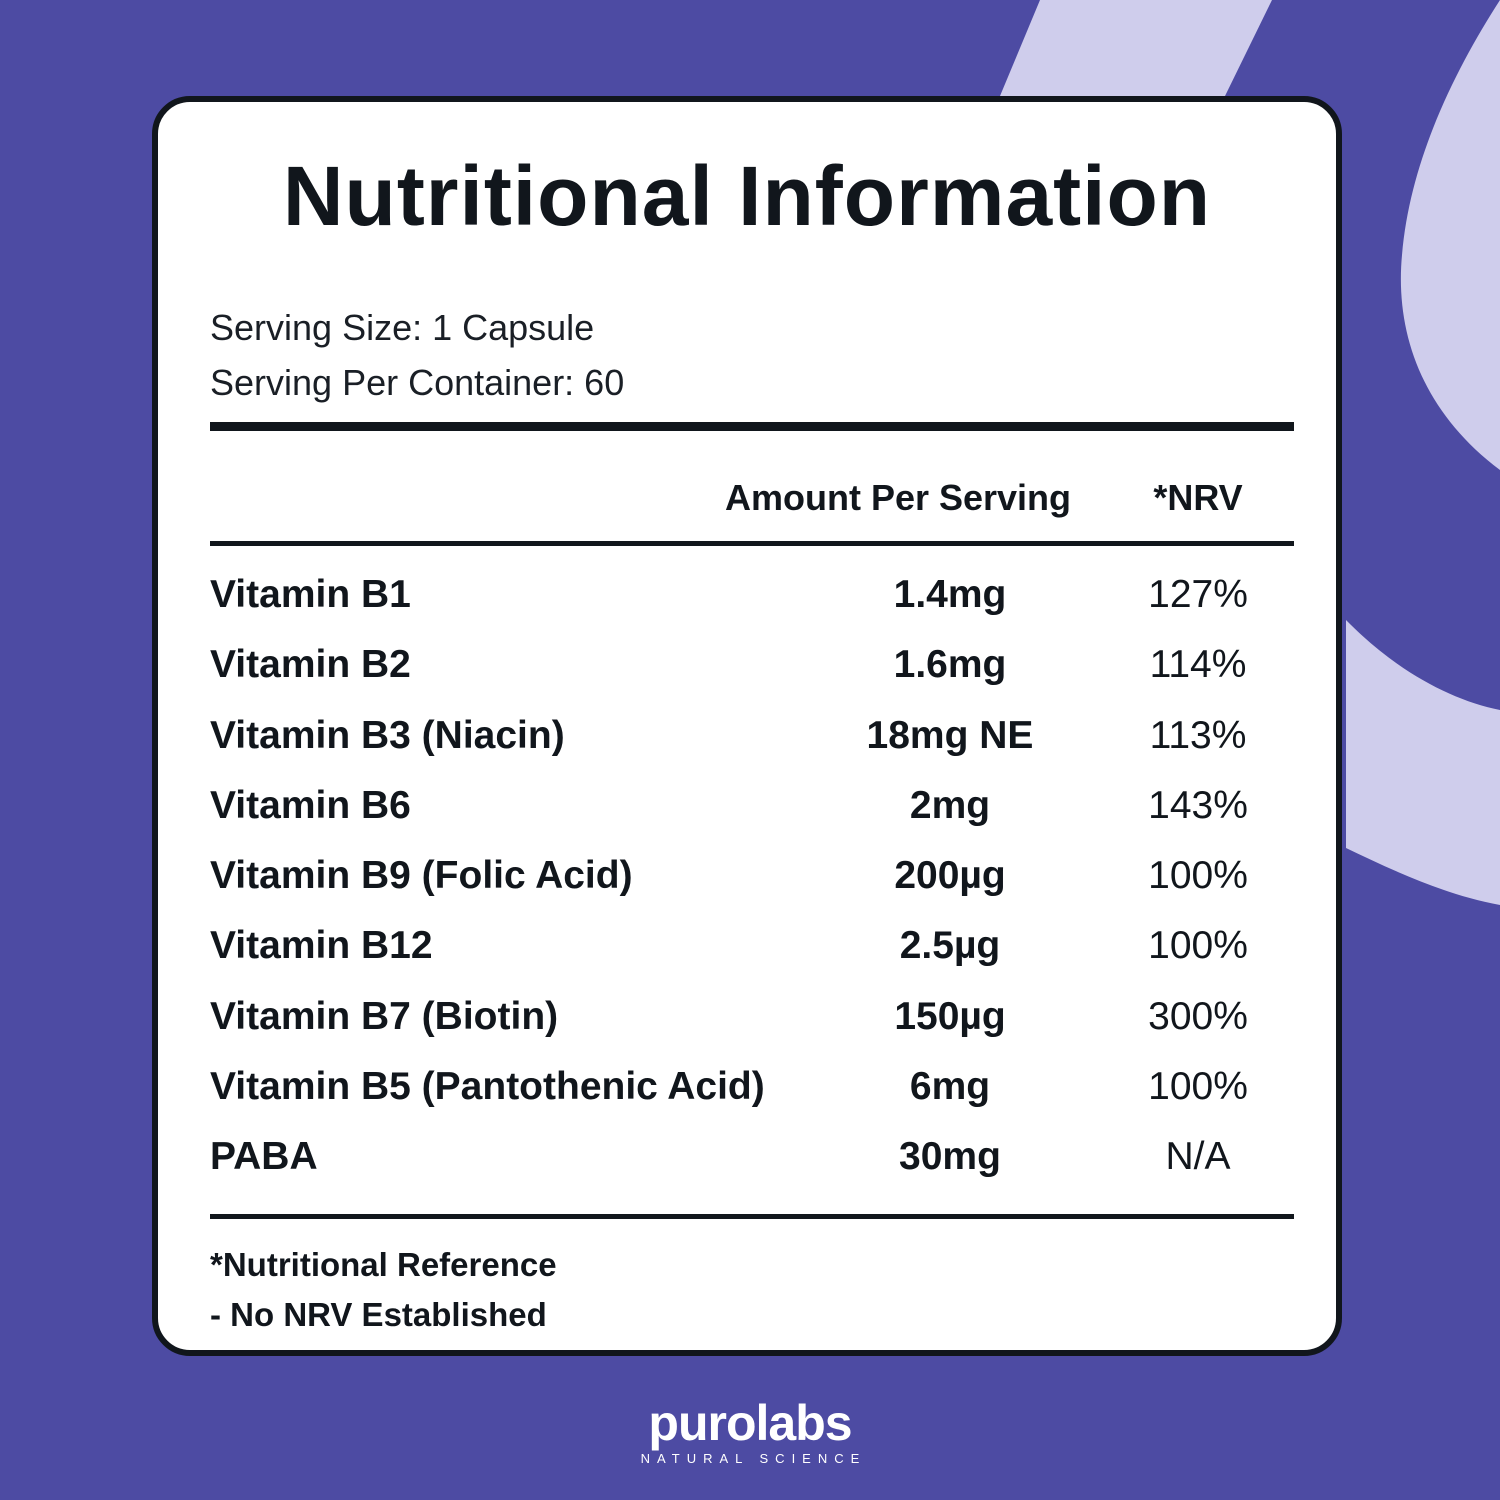 This screenshot has height=1500, width=1500. Describe the element at coordinates (1198, 665) in the screenshot. I see `nutrient-nrv: 114%` at that location.